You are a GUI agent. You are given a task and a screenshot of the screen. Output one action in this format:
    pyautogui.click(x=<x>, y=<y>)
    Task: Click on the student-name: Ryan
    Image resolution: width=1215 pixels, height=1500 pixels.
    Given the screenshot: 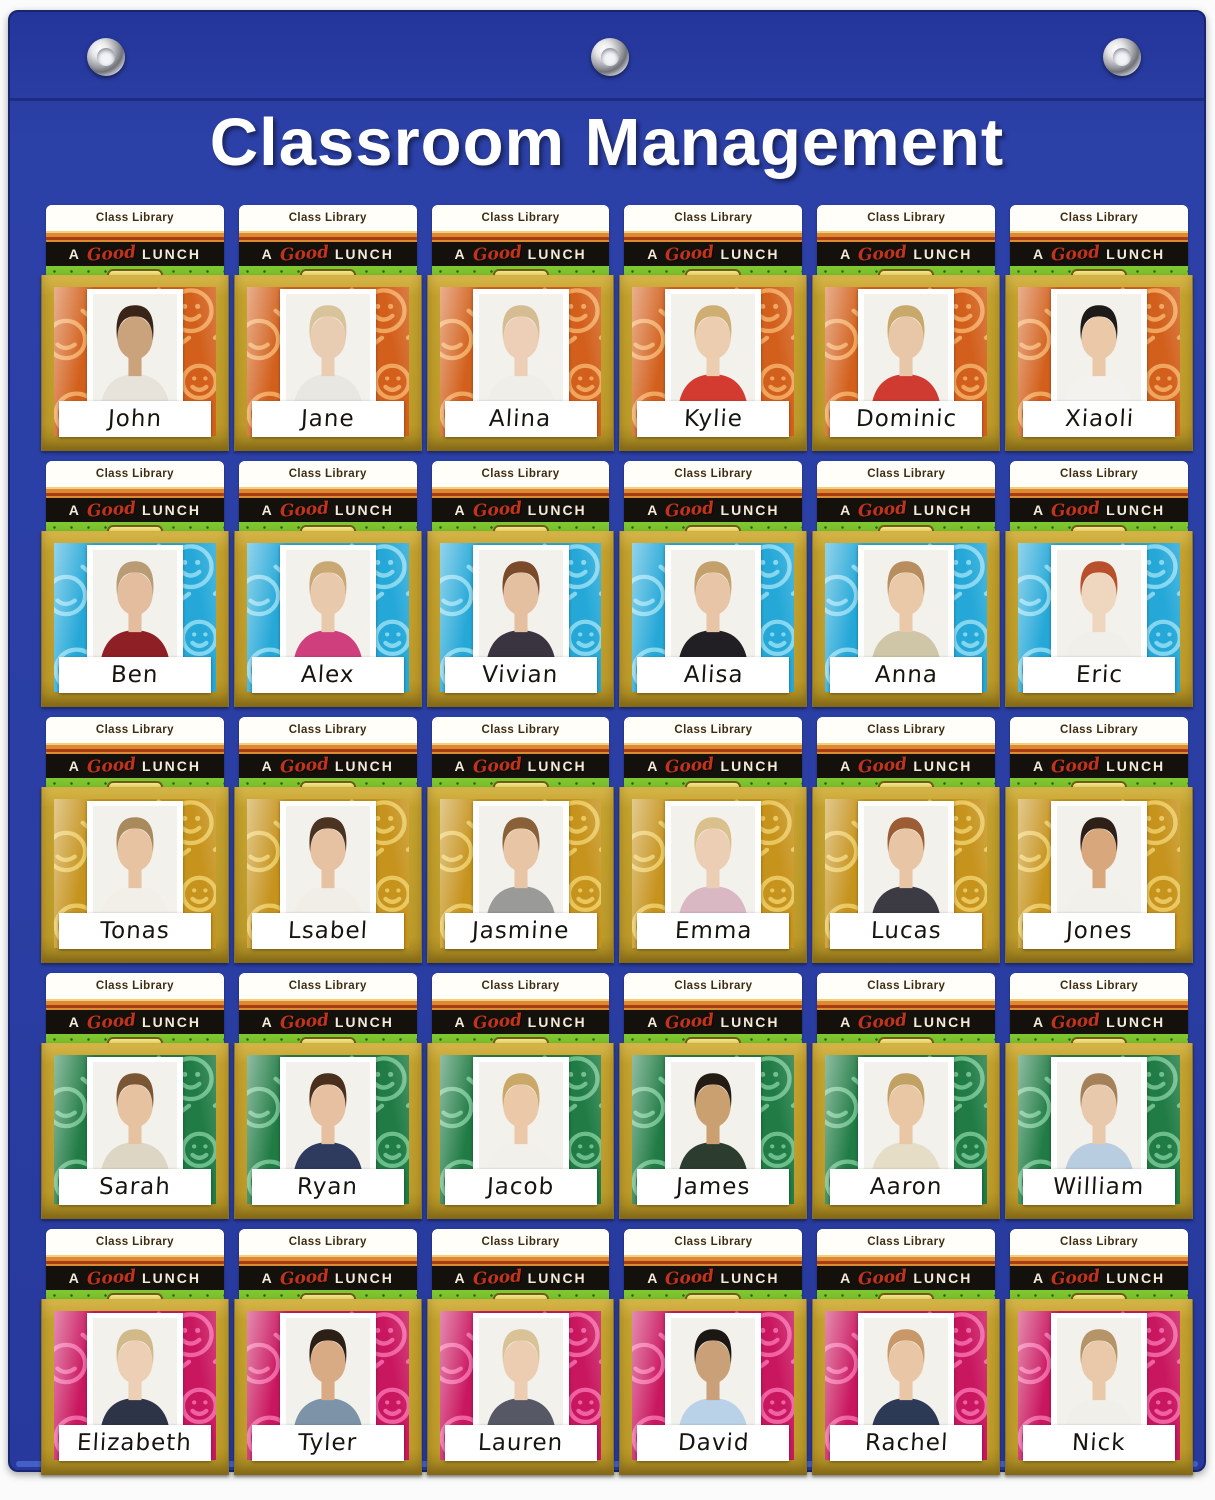 What is the action you would take?
    pyautogui.click(x=327, y=1187)
    